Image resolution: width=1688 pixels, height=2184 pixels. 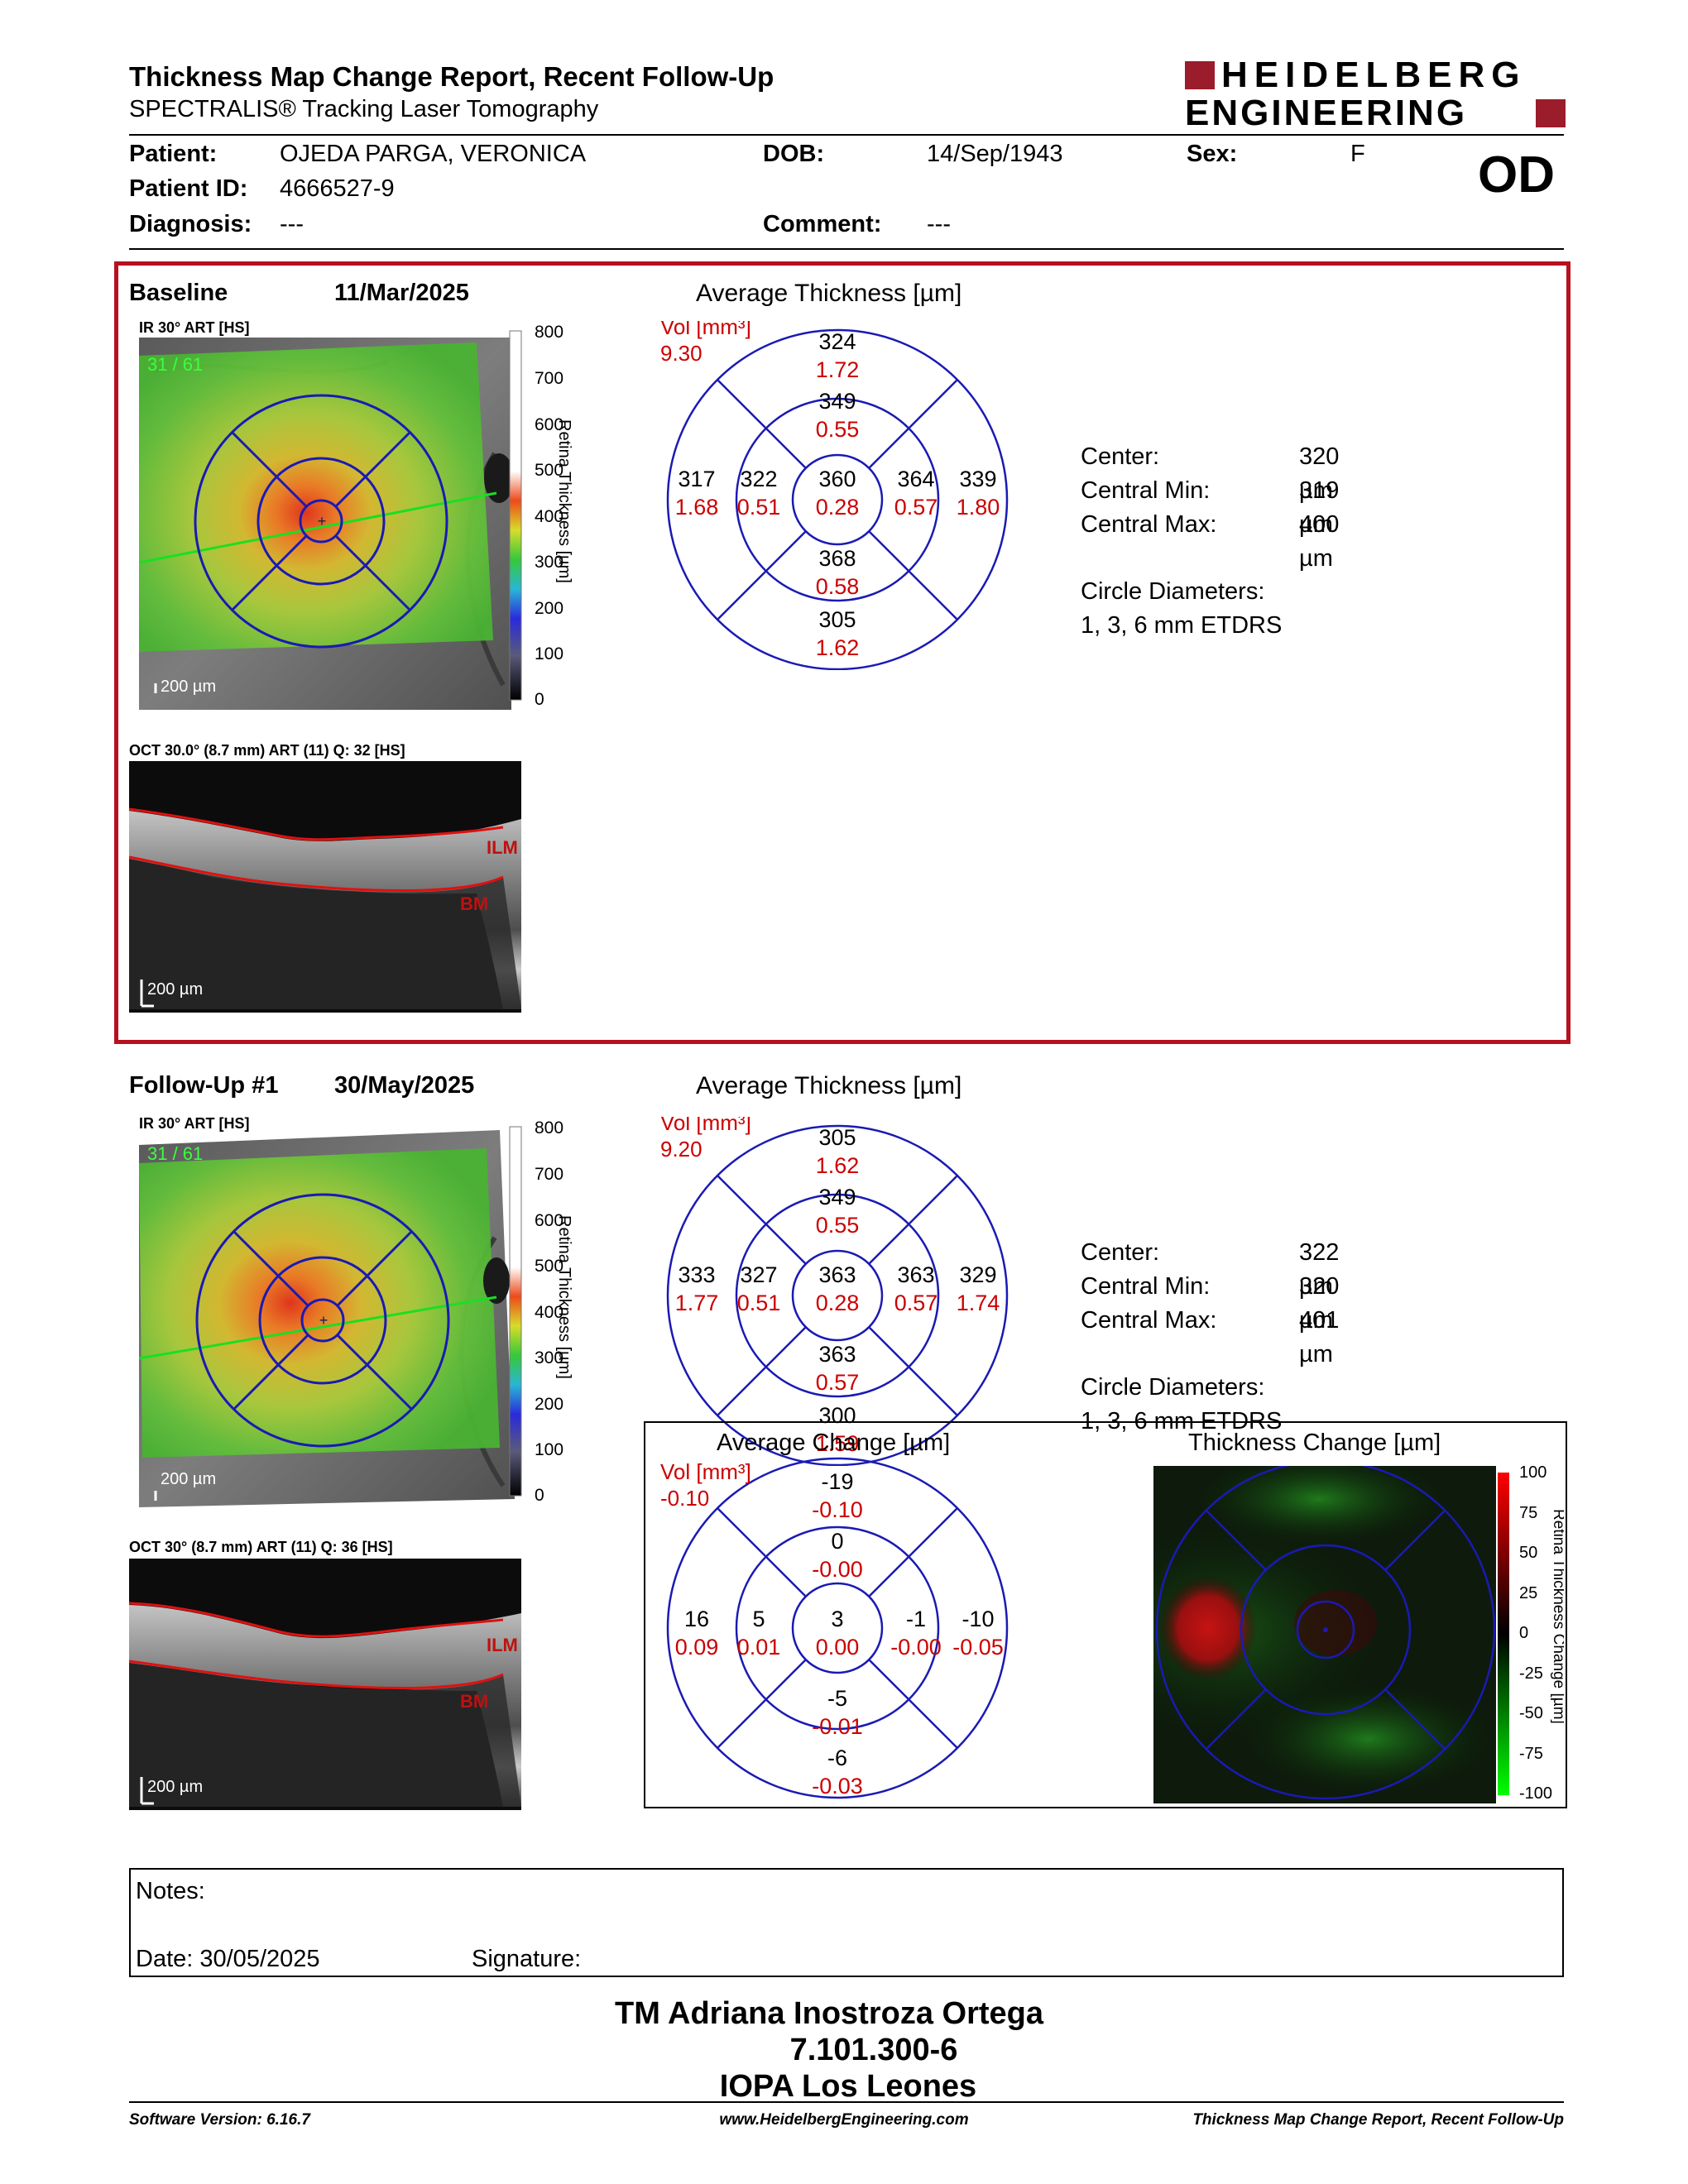 I want to click on outer-right-volume: 1.74, so click(x=978, y=1303).